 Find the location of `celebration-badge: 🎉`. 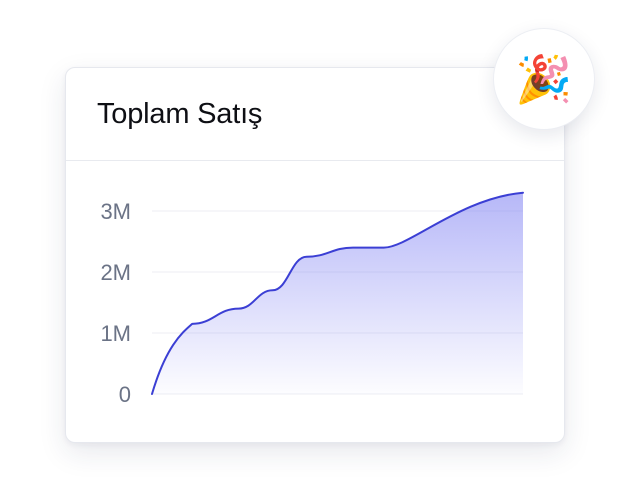

celebration-badge: 🎉 is located at coordinates (544, 79).